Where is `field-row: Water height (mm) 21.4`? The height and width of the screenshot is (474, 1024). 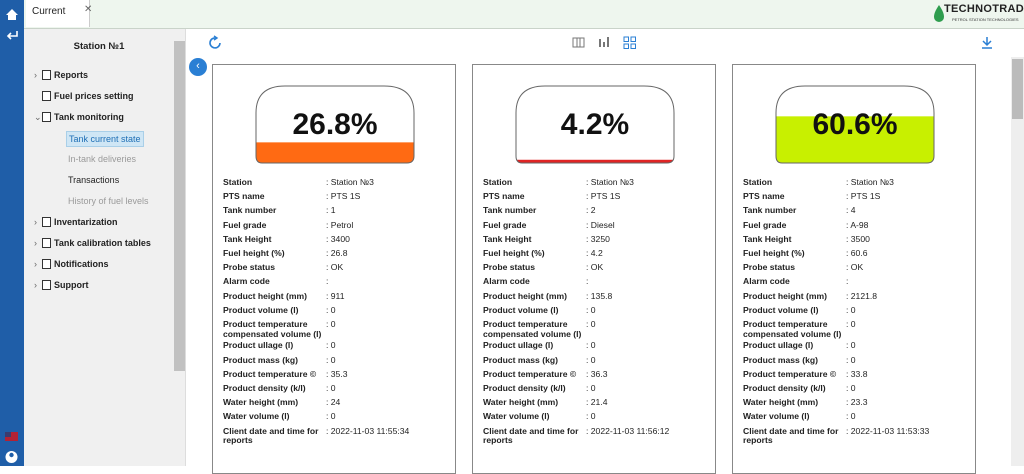
field-row: Water height (mm) 21.4 is located at coordinates (598, 403).